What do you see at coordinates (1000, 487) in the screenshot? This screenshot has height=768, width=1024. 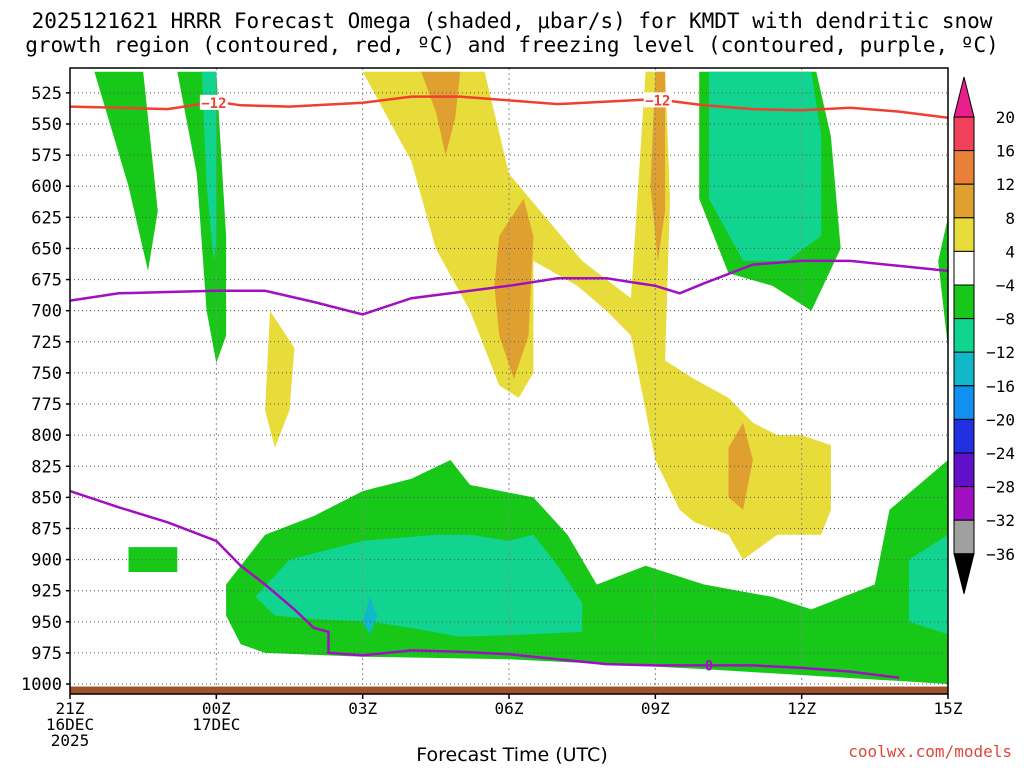 I see `colorbar-label-11: −28` at bounding box center [1000, 487].